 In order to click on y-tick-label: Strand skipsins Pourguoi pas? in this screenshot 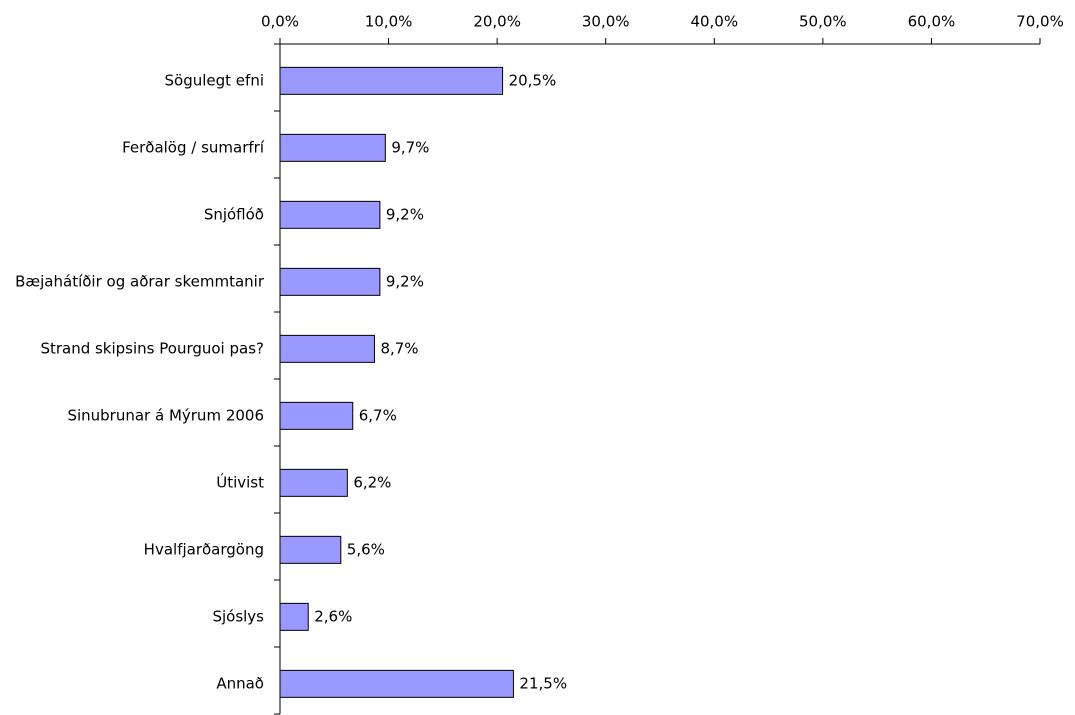, I will do `click(152, 348)`.